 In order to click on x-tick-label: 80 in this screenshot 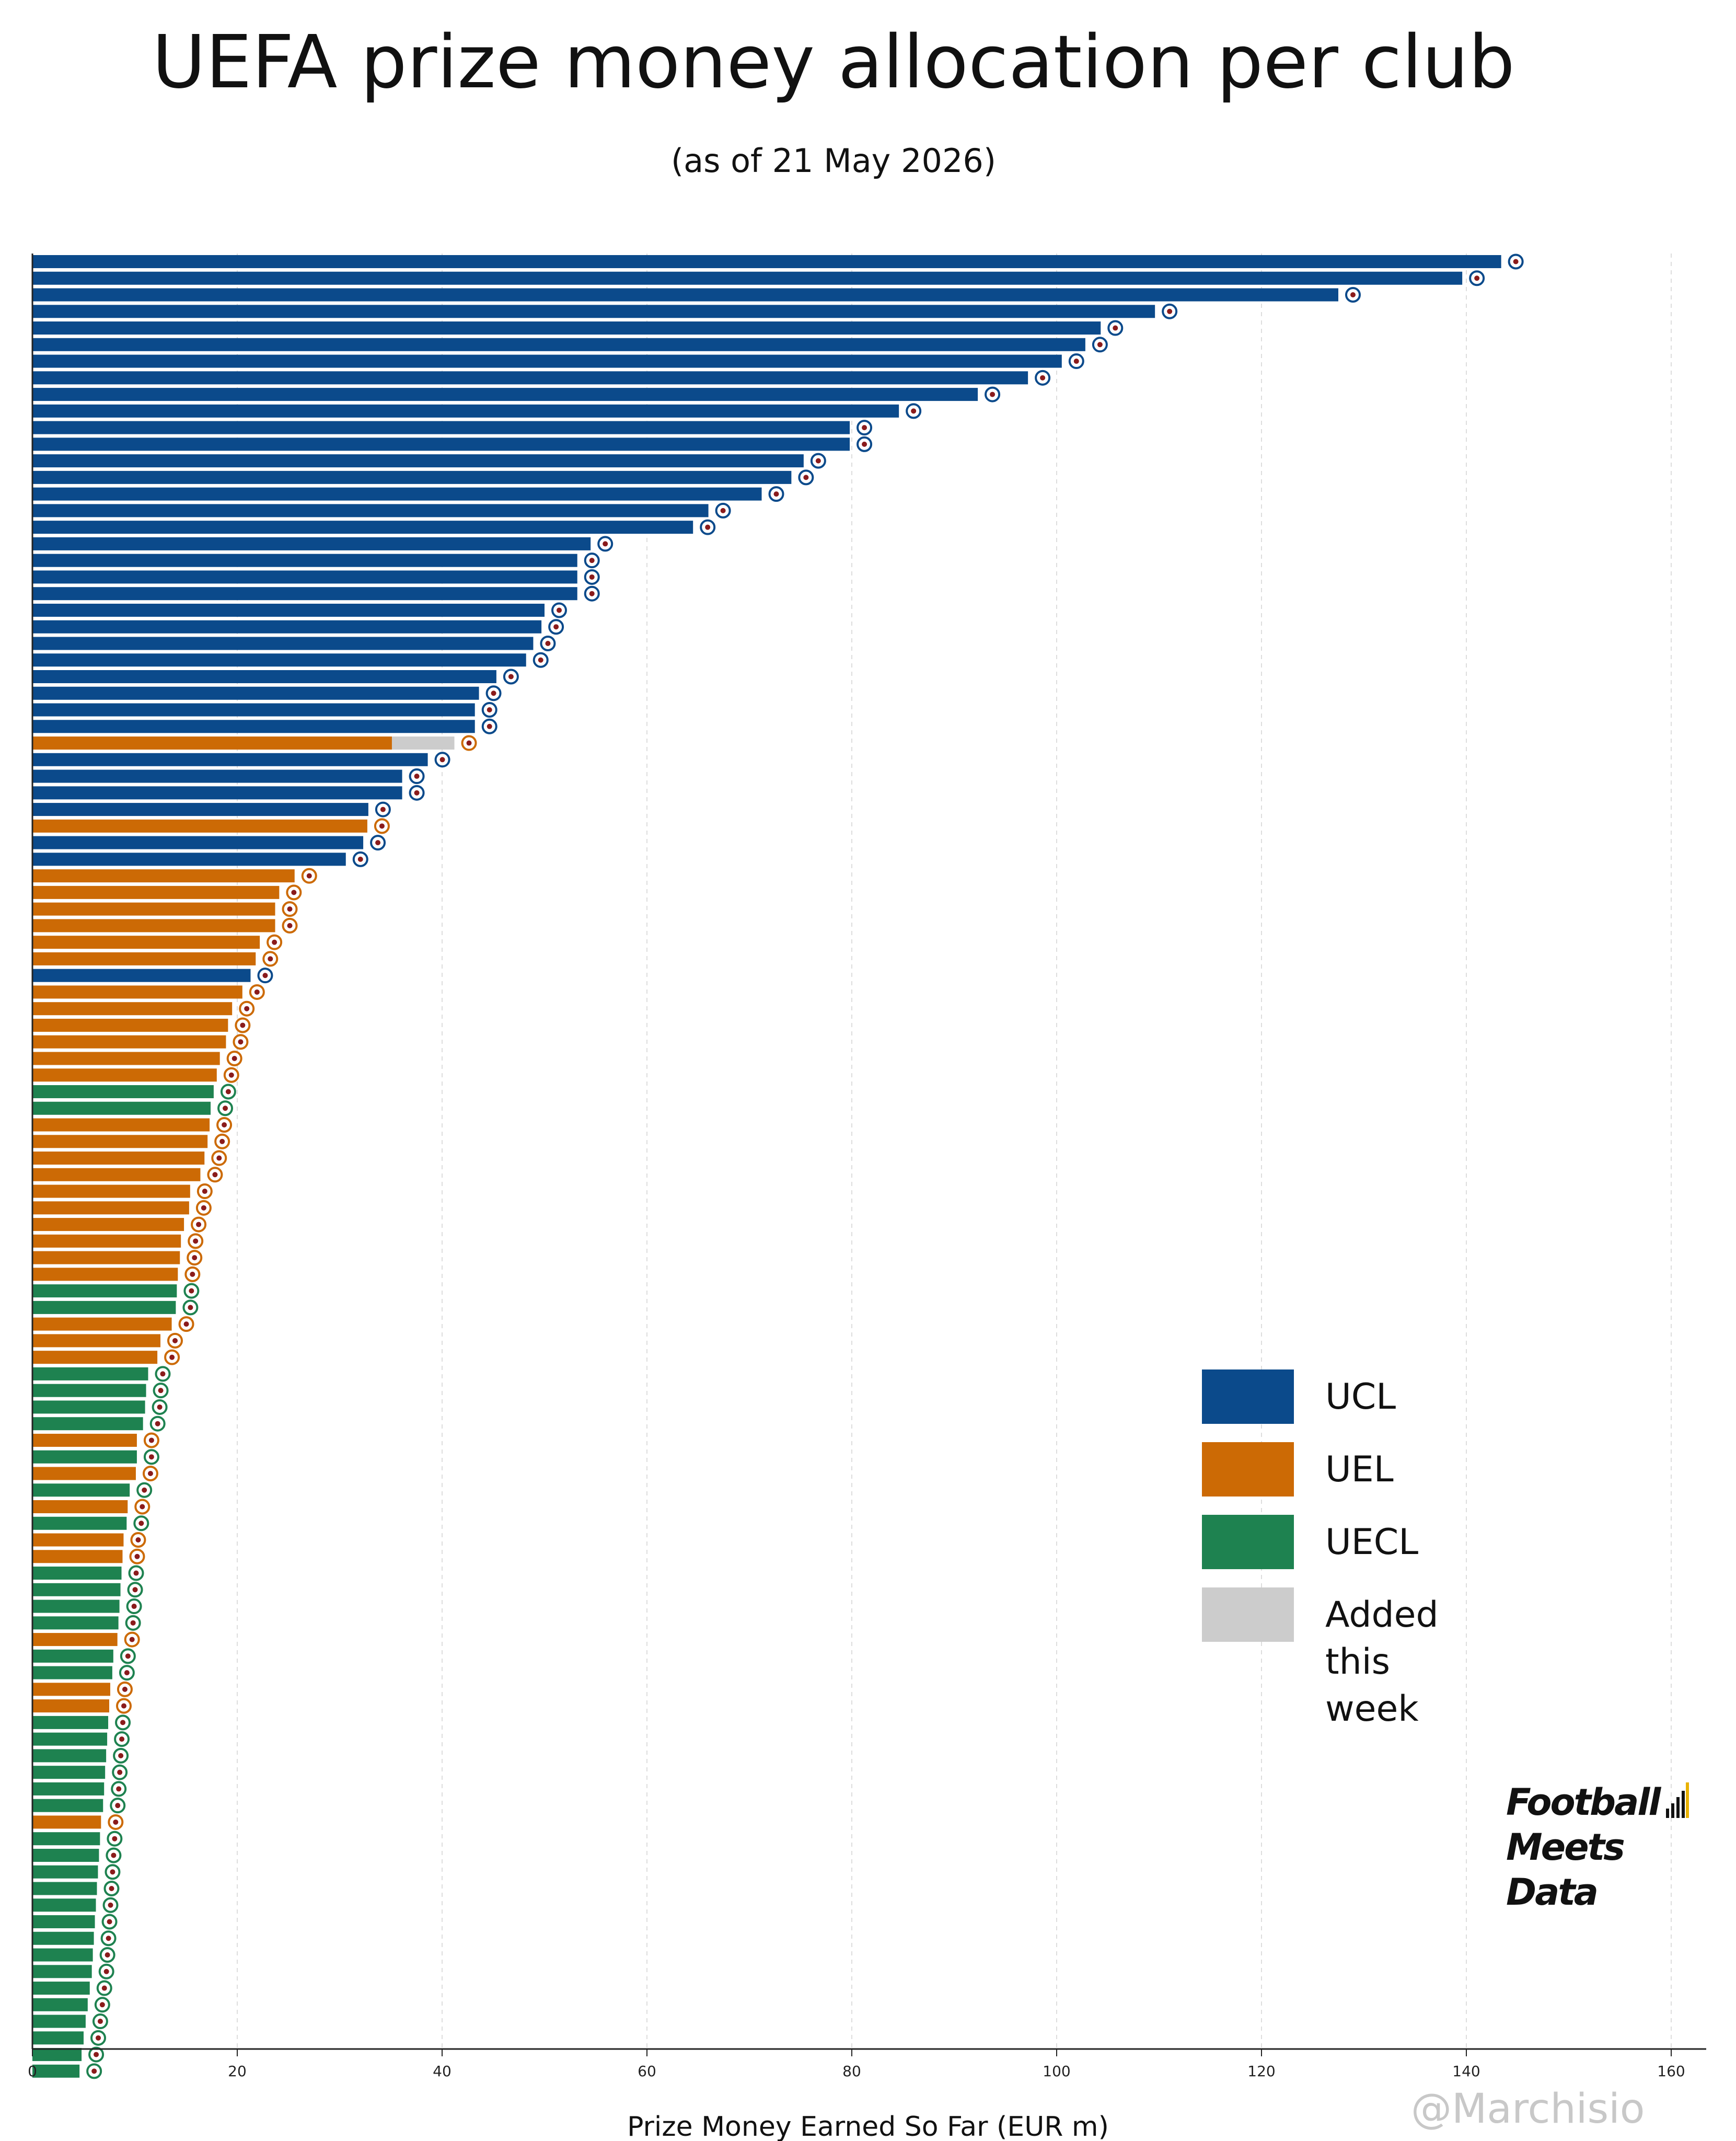, I will do `click(852, 2071)`.